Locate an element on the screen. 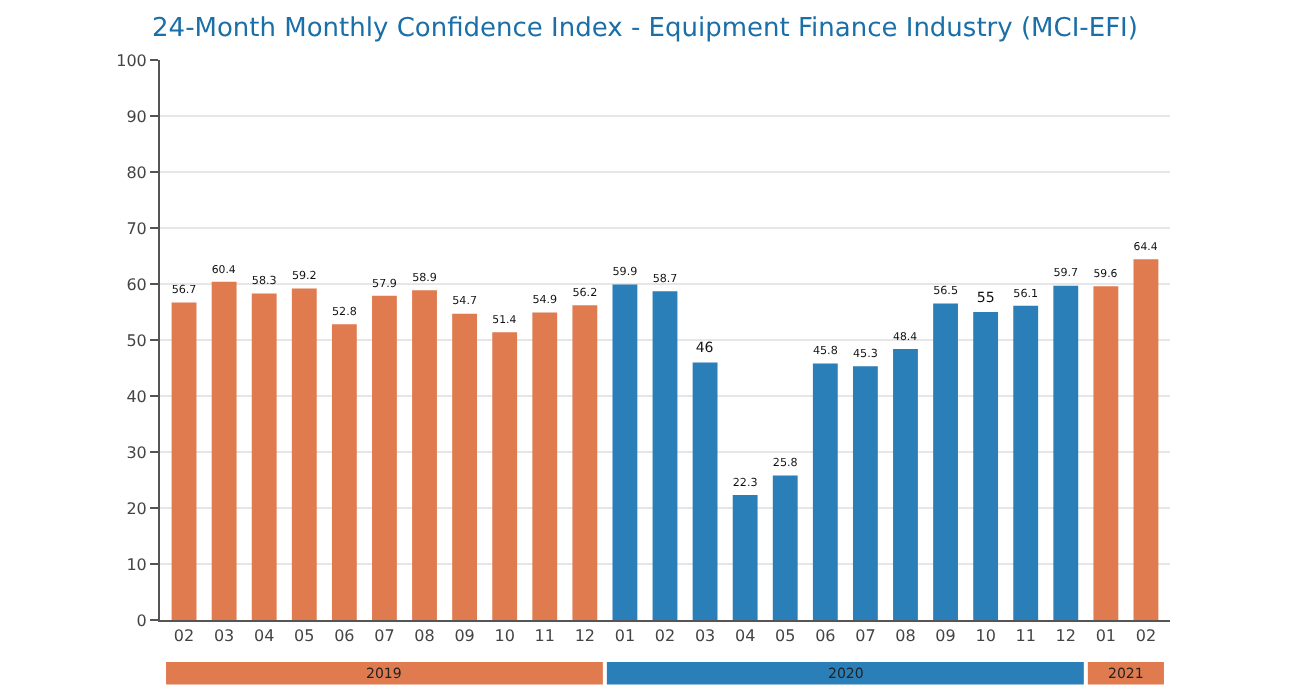 The width and height of the screenshot is (1290, 700). y-tick-label: 20 is located at coordinates (136, 508).